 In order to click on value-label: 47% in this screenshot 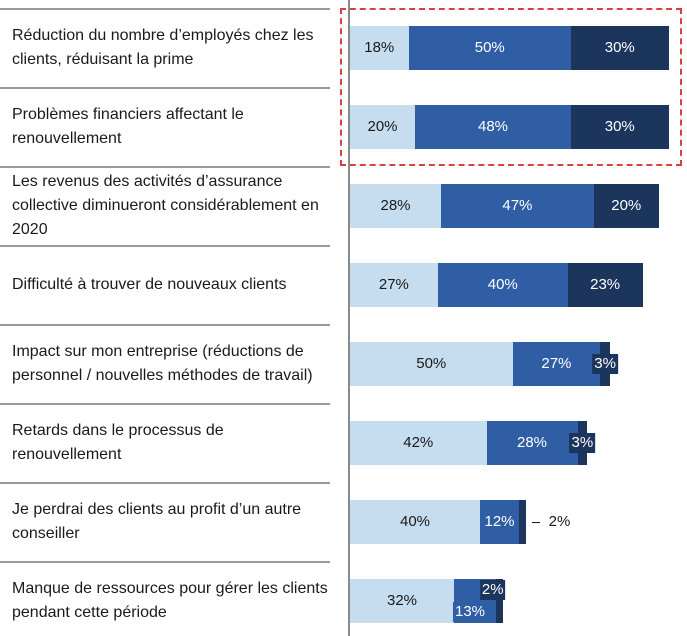, I will do `click(517, 205)`.